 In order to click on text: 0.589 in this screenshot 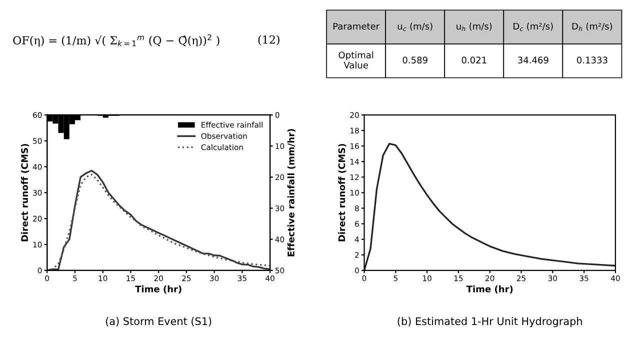, I will do `click(415, 60)`.